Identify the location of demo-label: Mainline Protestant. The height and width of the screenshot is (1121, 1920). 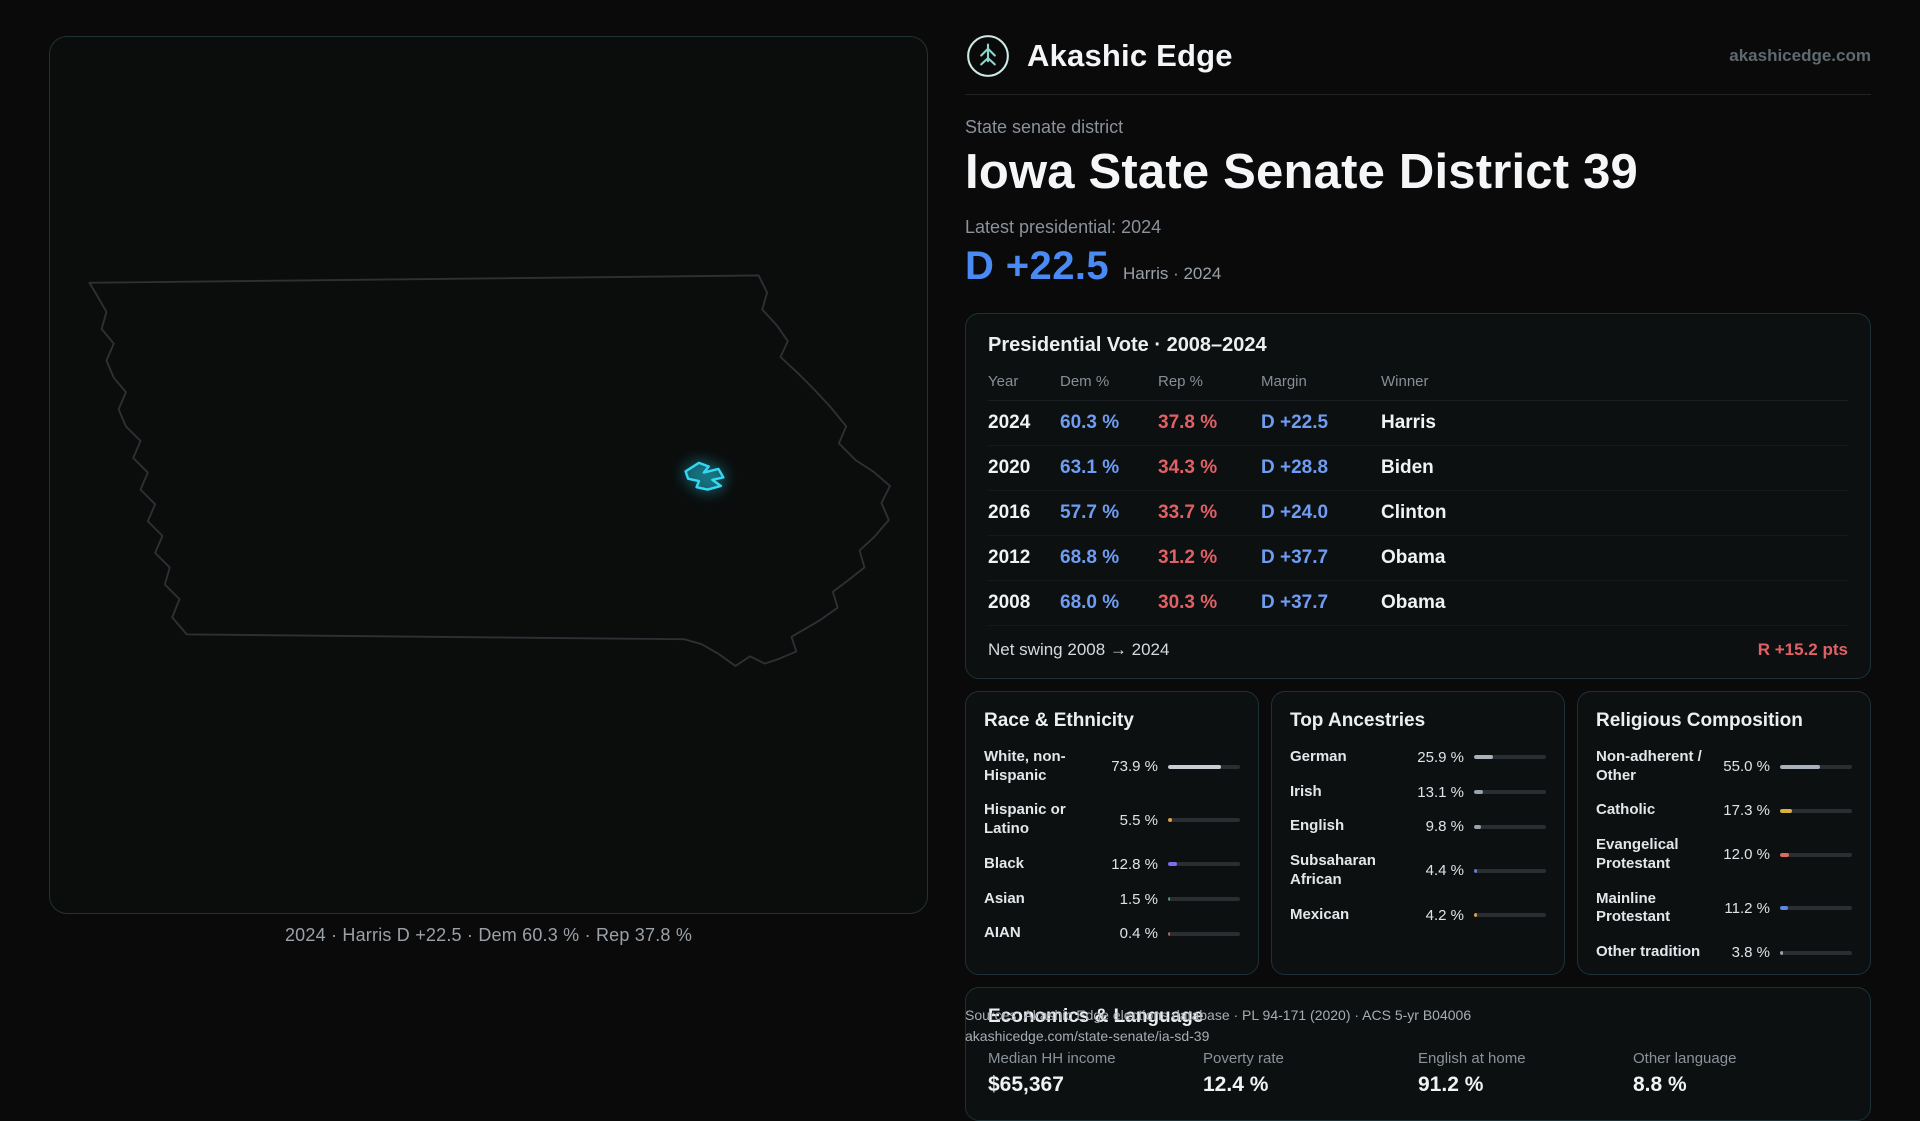
(1633, 907).